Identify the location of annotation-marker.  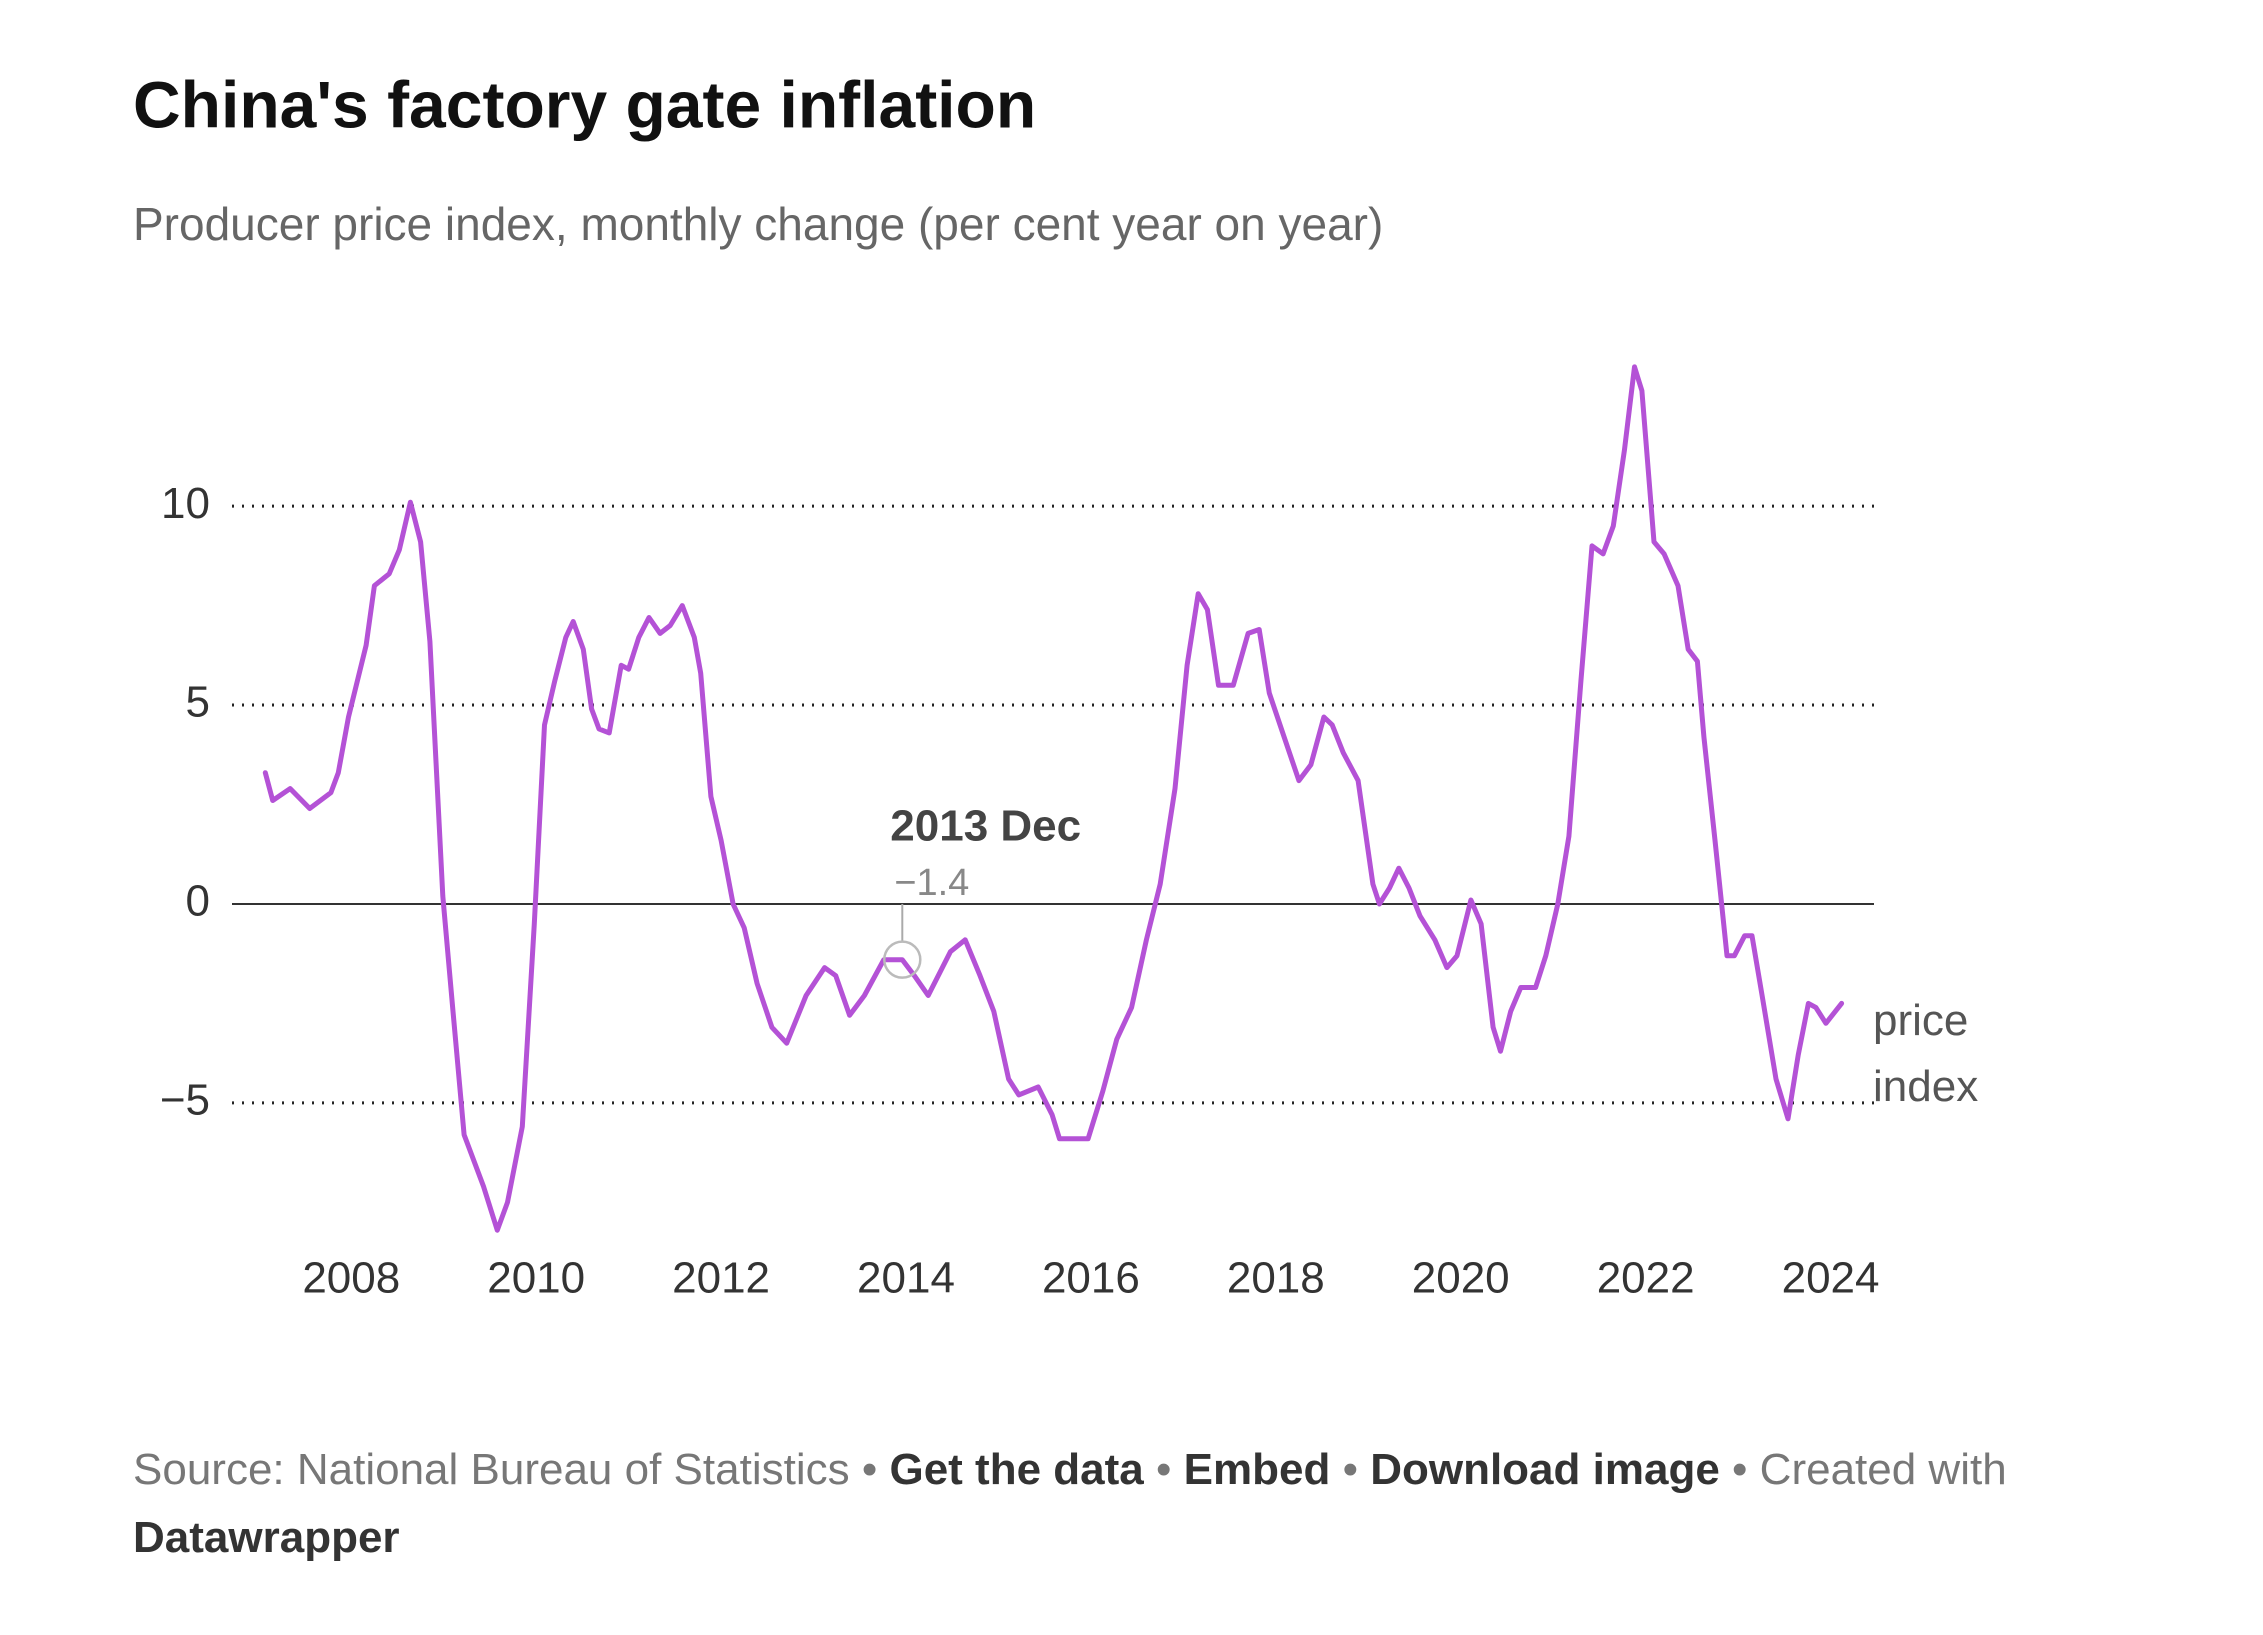
(902, 959).